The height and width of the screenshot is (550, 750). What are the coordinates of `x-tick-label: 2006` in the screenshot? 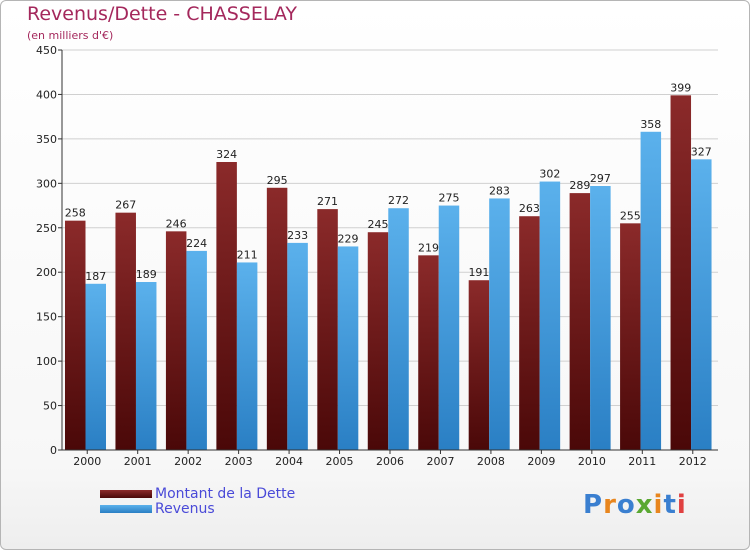 It's located at (390, 461).